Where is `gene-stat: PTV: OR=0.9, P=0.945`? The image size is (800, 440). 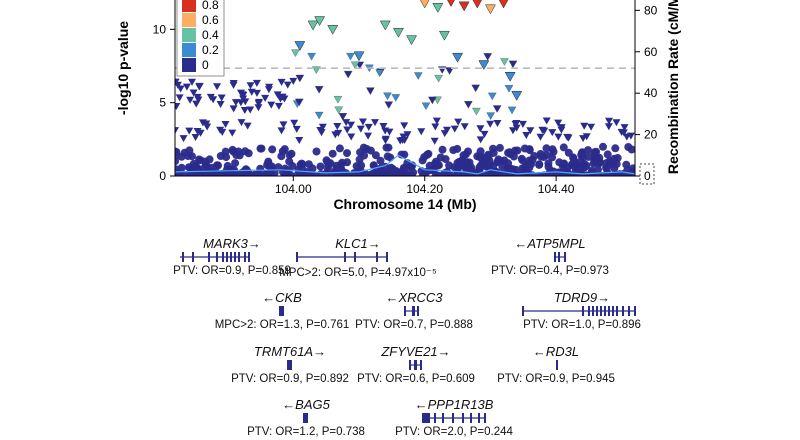
gene-stat: PTV: OR=0.9, P=0.945 is located at coordinates (556, 379).